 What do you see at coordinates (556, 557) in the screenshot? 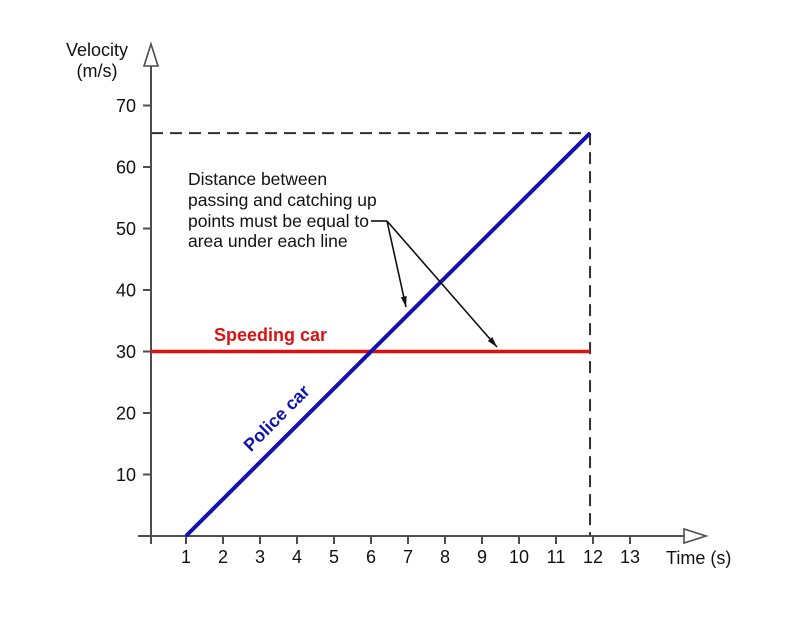
I see `x-tick-label: 11` at bounding box center [556, 557].